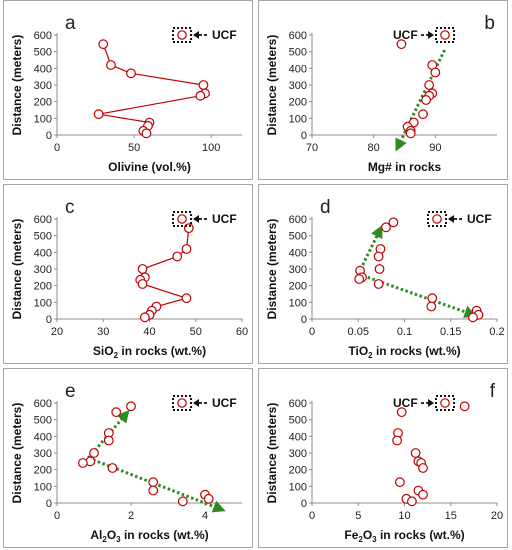  What do you see at coordinates (358, 332) in the screenshot?
I see `x-tick-label: 0.05` at bounding box center [358, 332].